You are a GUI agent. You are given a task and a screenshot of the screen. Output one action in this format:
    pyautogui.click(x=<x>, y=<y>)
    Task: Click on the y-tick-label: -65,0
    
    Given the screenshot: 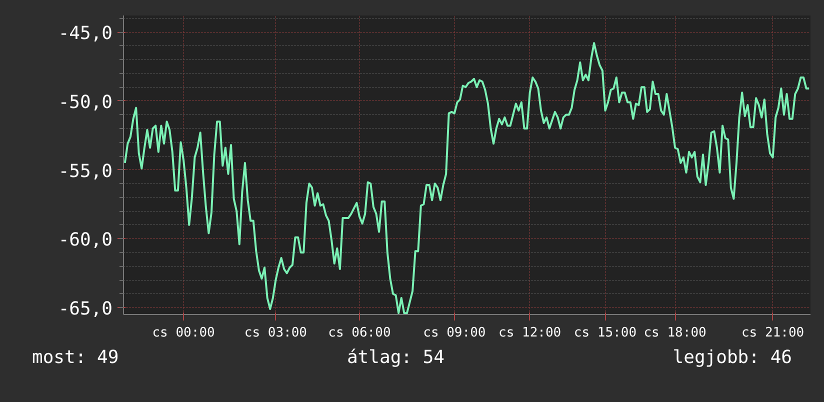 What is the action you would take?
    pyautogui.click(x=85, y=309)
    